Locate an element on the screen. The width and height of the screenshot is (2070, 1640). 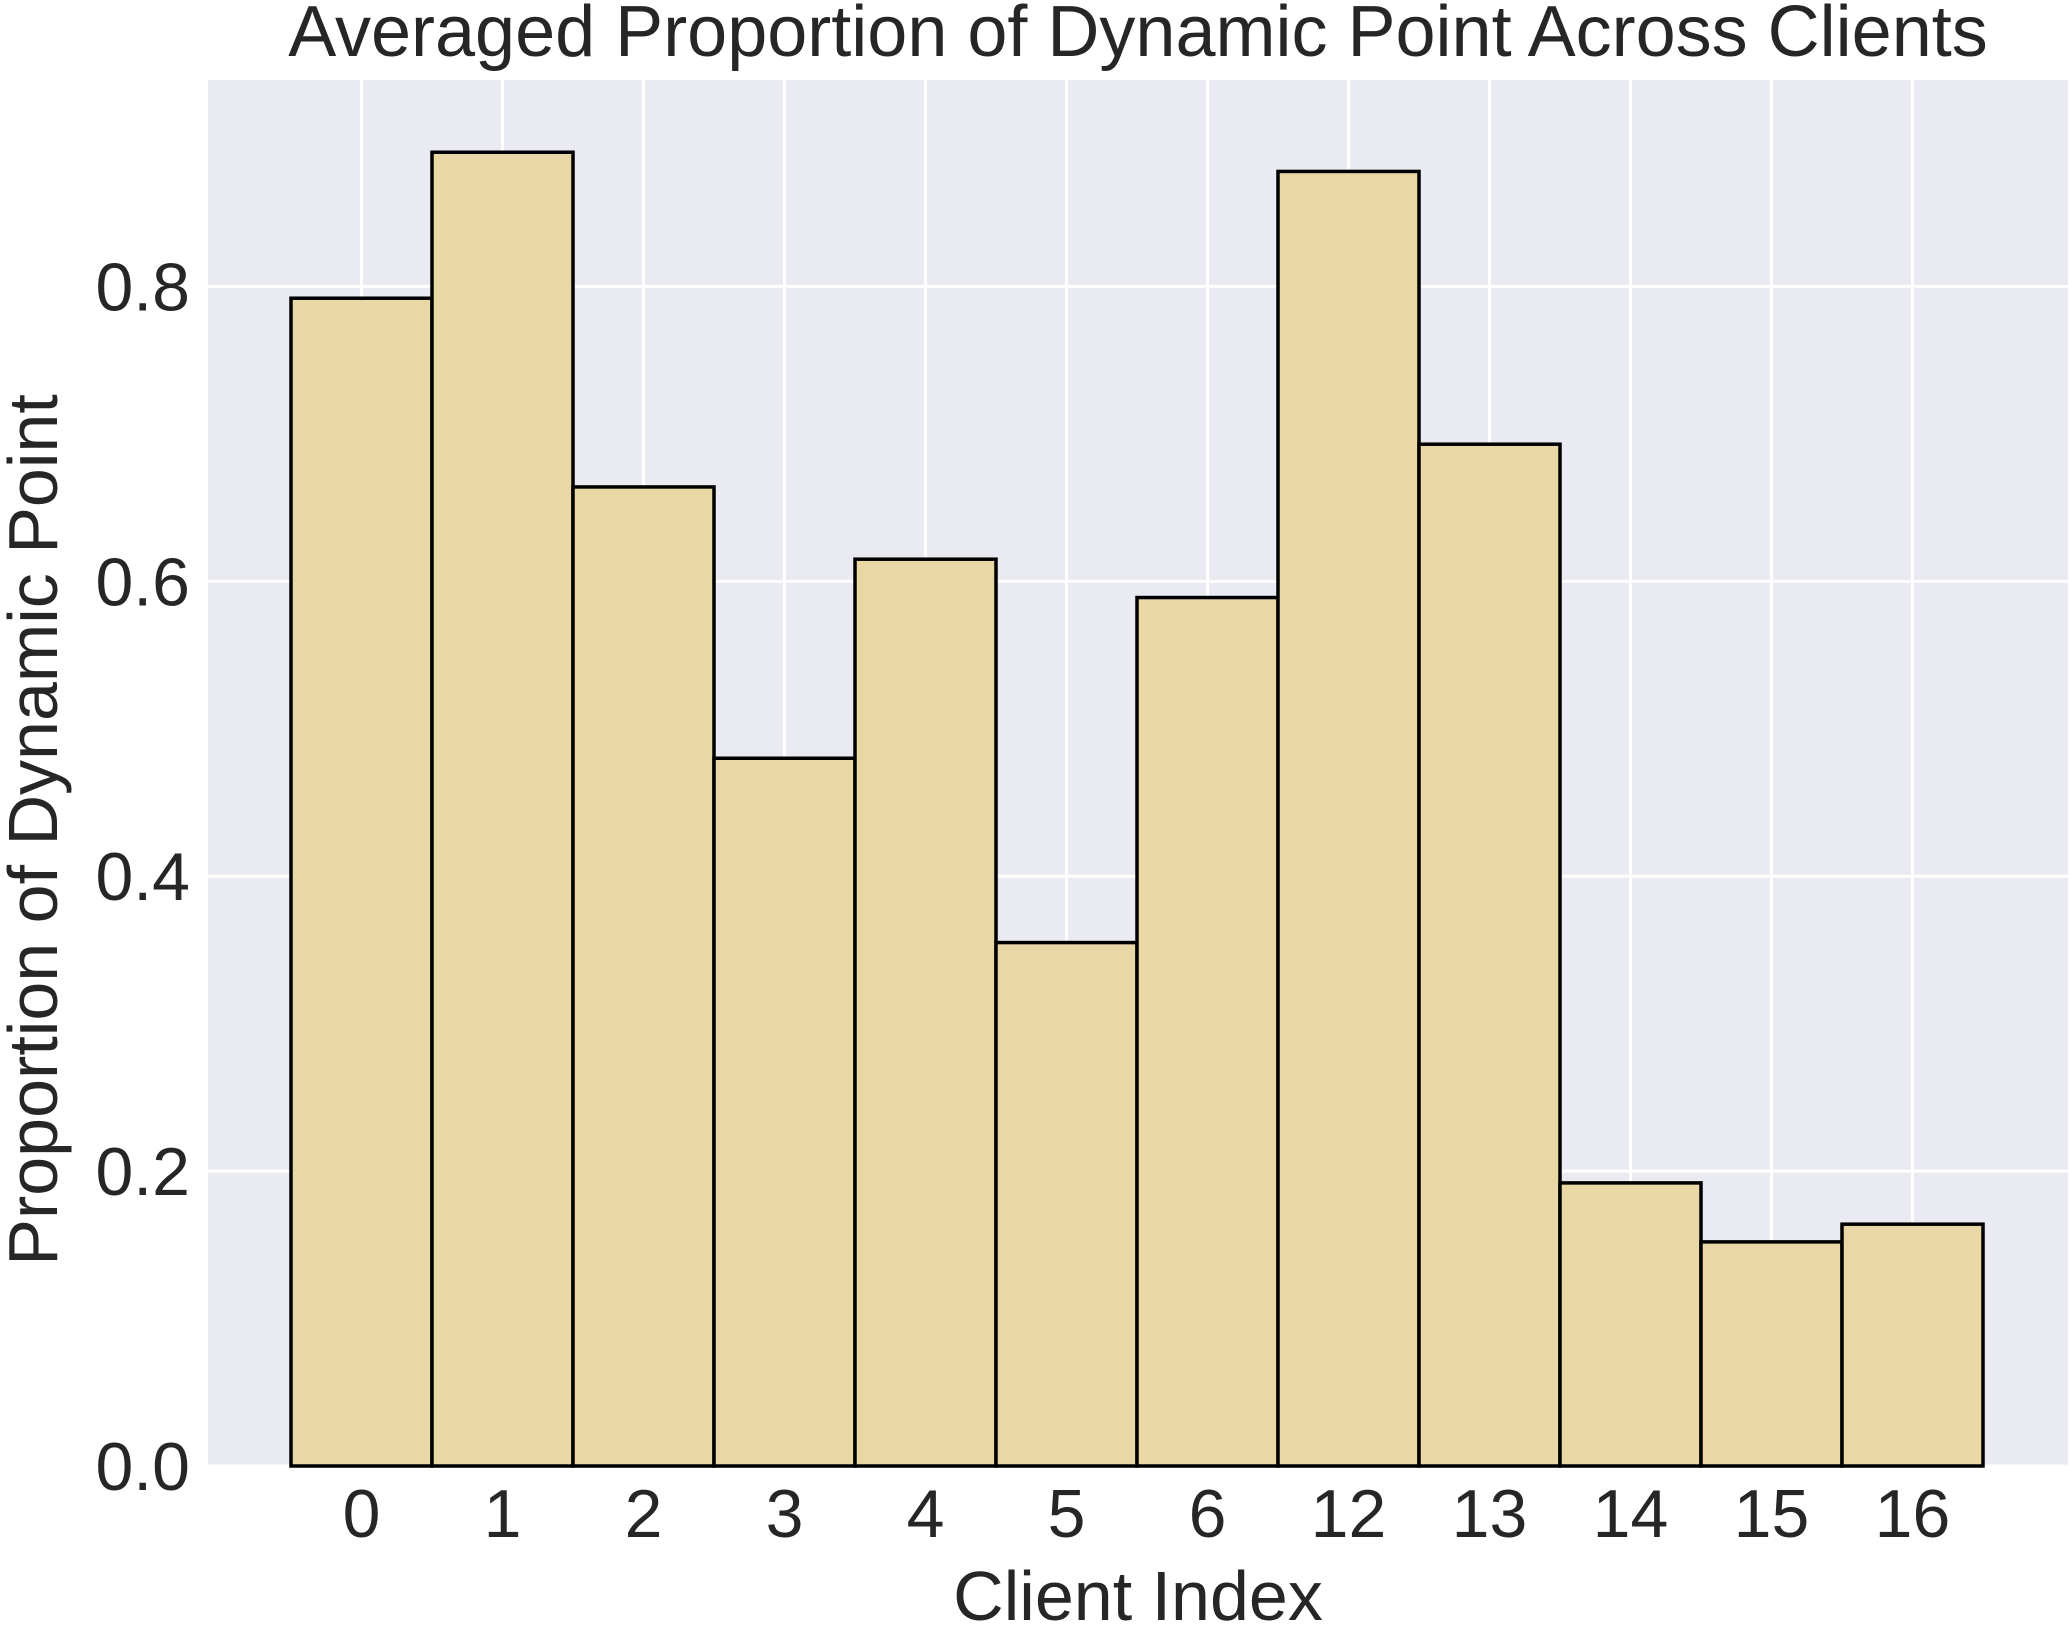
x-tick-label: 3 is located at coordinates (785, 1514).